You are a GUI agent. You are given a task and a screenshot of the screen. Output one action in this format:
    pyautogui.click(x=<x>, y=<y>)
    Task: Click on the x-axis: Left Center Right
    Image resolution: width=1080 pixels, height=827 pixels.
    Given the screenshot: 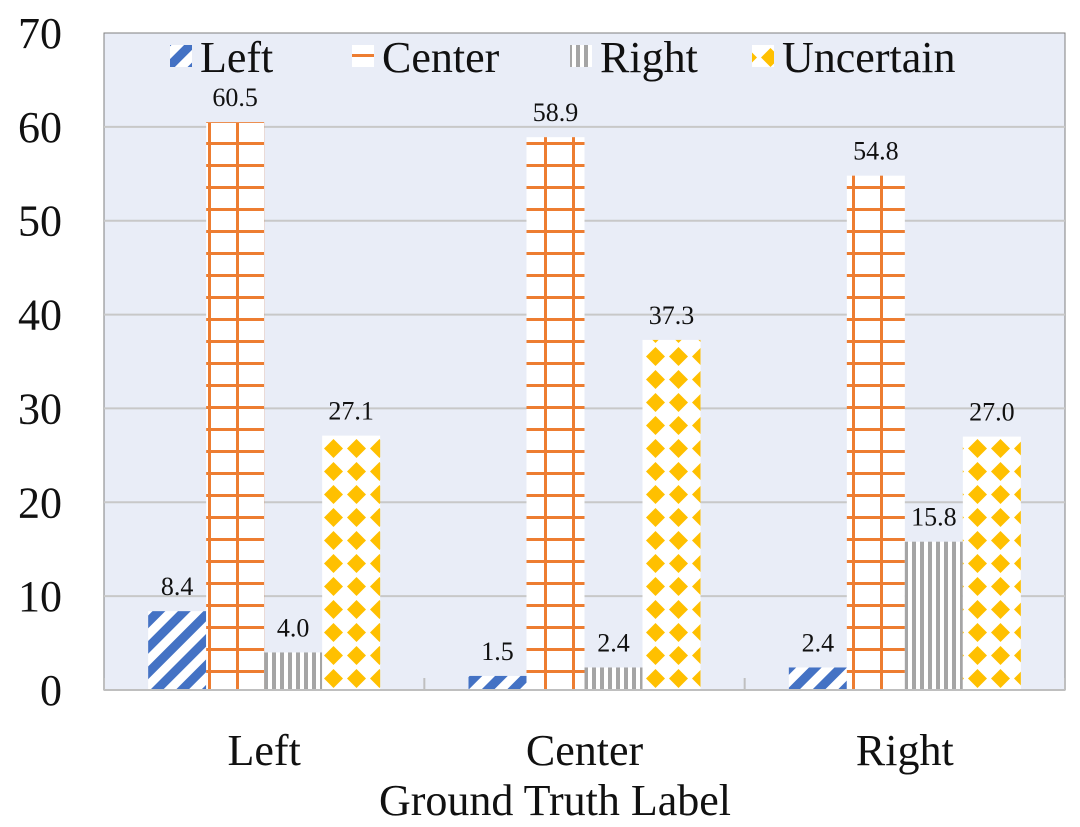 What is the action you would take?
    pyautogui.click(x=584, y=726)
    